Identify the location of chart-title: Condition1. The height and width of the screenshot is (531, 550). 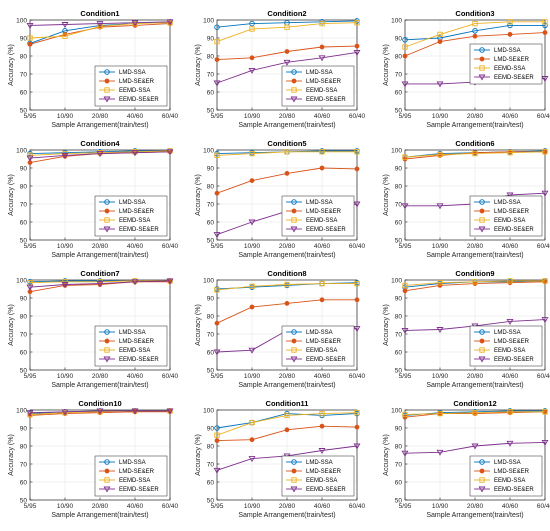
(99, 13).